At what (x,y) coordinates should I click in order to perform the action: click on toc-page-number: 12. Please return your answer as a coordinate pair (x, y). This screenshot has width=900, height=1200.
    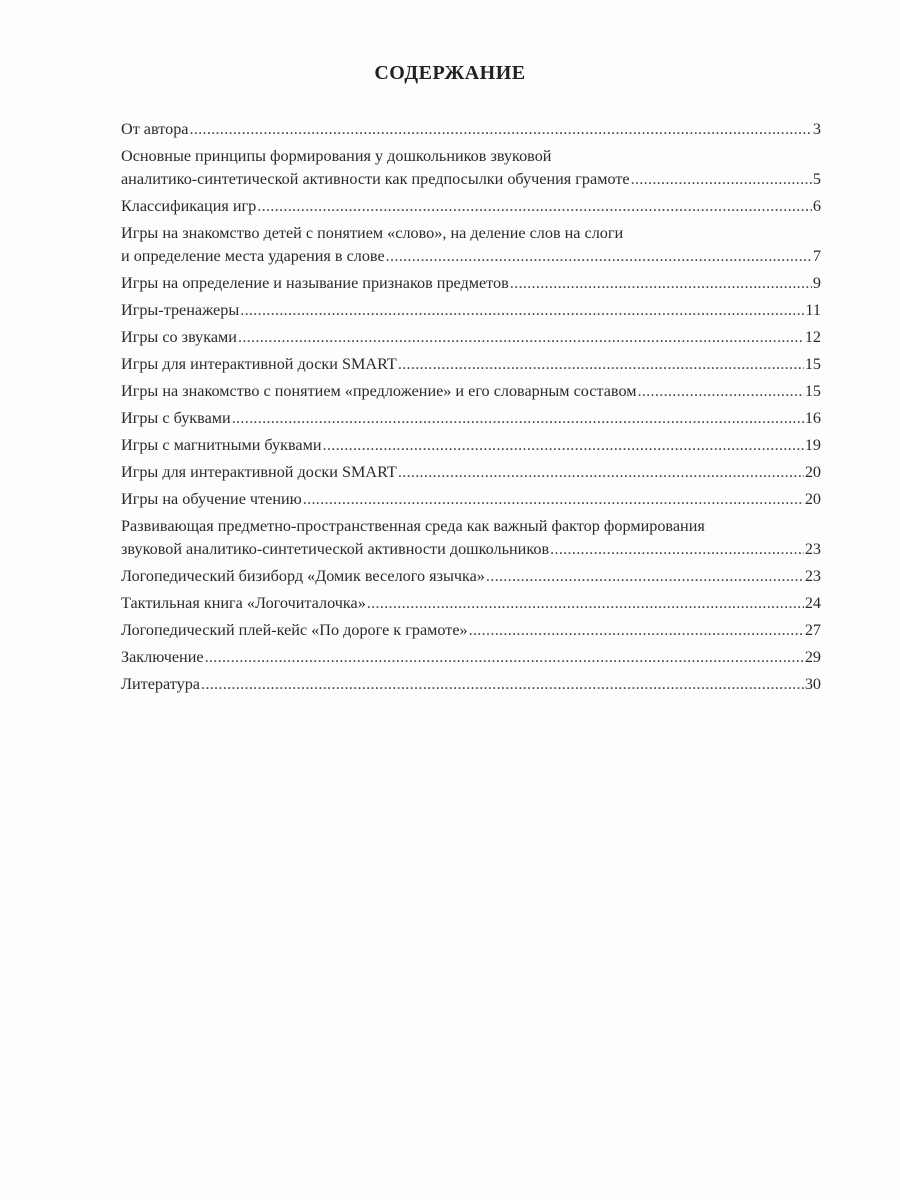
    Looking at the image, I should click on (812, 337).